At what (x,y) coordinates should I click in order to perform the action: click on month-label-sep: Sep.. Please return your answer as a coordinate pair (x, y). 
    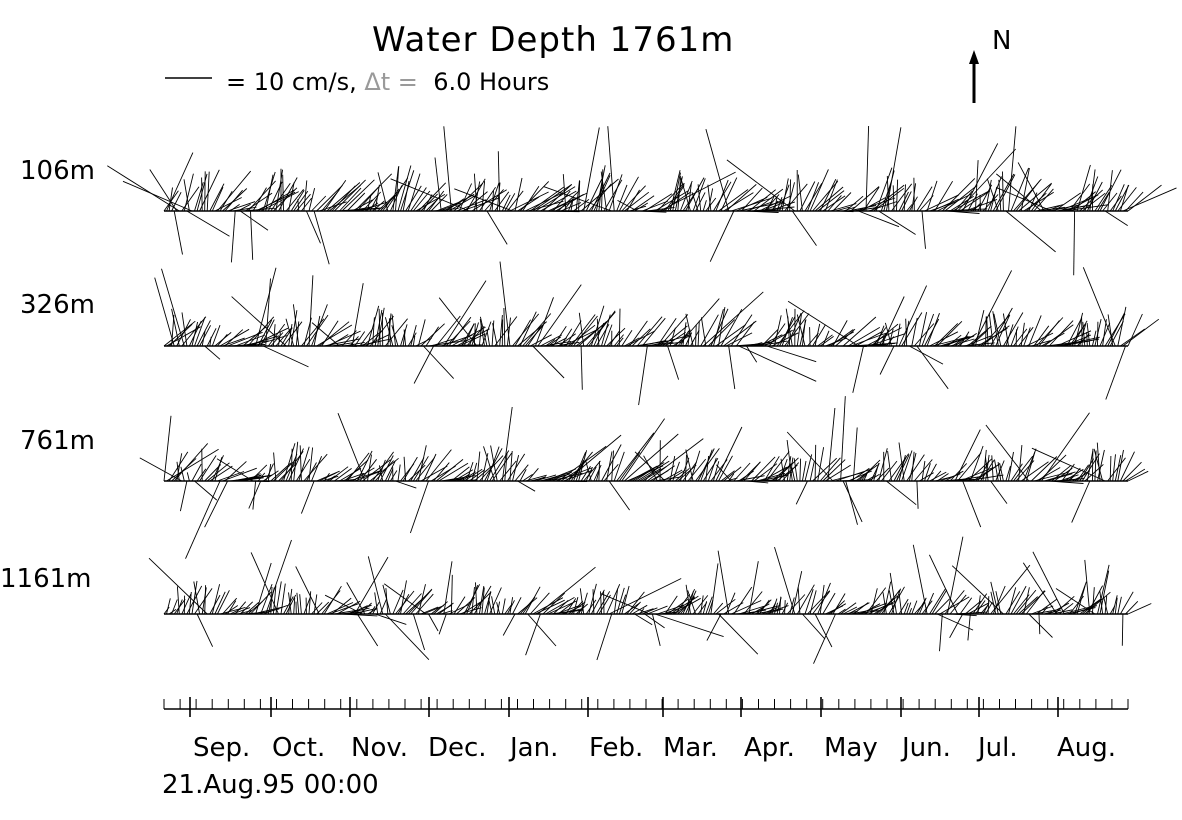
    Looking at the image, I should click on (222, 748).